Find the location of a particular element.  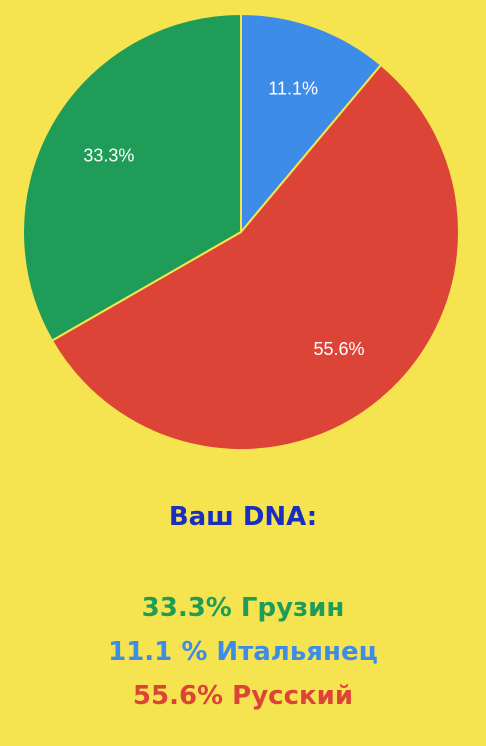

pie-slice-label-1: 55.6% is located at coordinates (338, 349).